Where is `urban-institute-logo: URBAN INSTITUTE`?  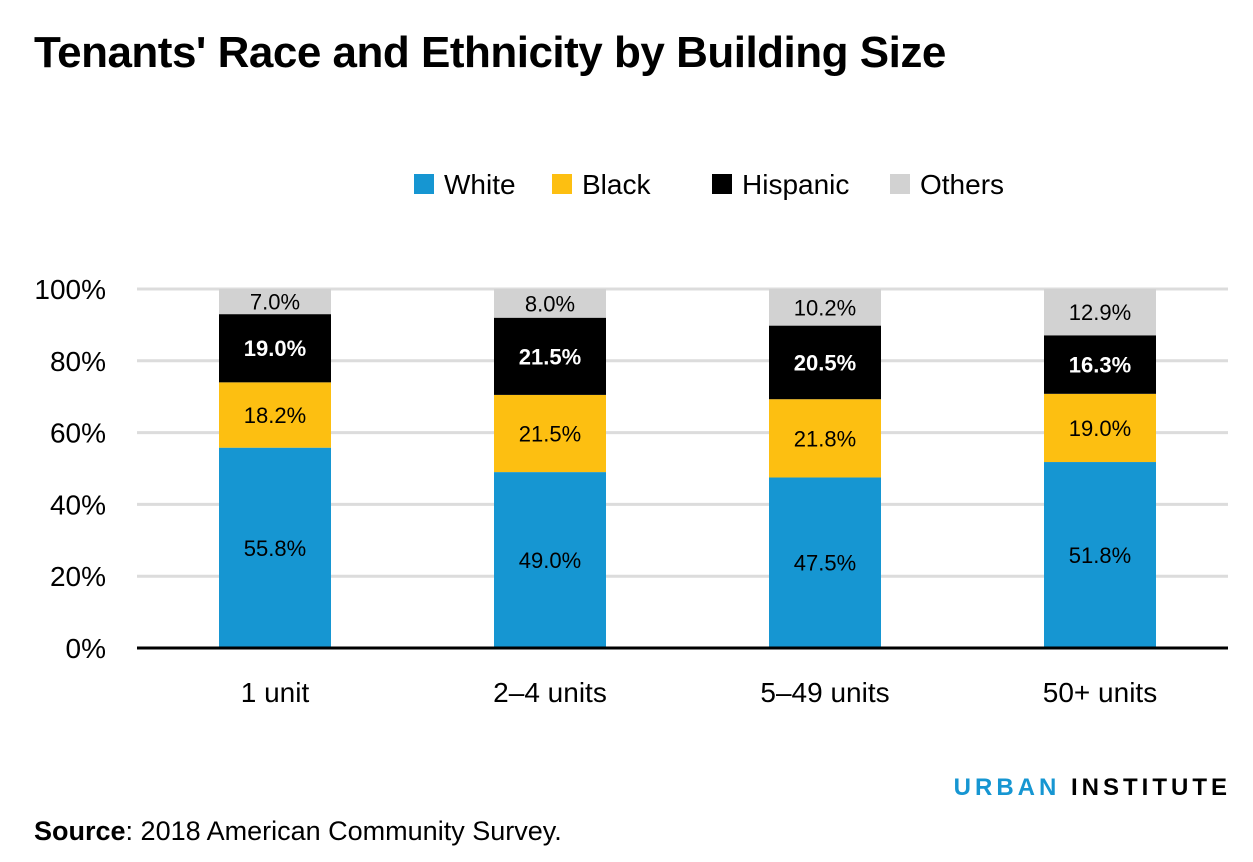 urban-institute-logo: URBAN INSTITUTE is located at coordinates (1092, 788).